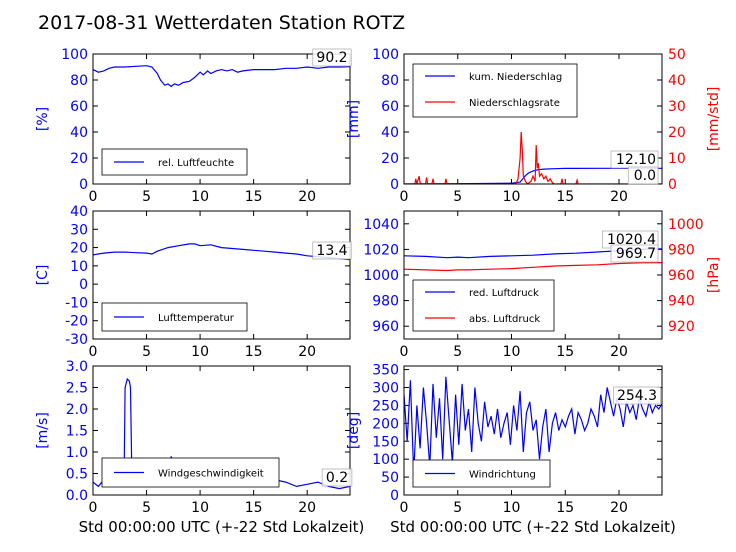 This screenshot has width=736, height=552. What do you see at coordinates (196, 163) in the screenshot?
I see `legend-label: rel. Luftfeuchte` at bounding box center [196, 163].